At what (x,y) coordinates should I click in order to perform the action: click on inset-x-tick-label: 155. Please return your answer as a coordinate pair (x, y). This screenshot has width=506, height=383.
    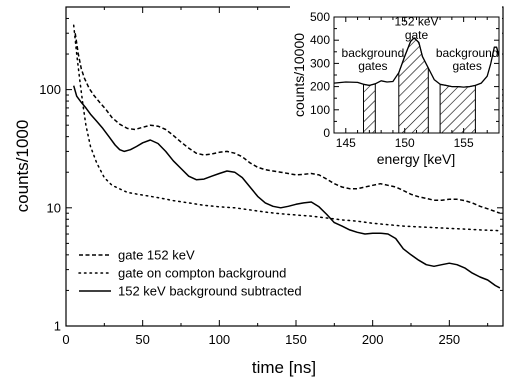
    Looking at the image, I should click on (464, 143).